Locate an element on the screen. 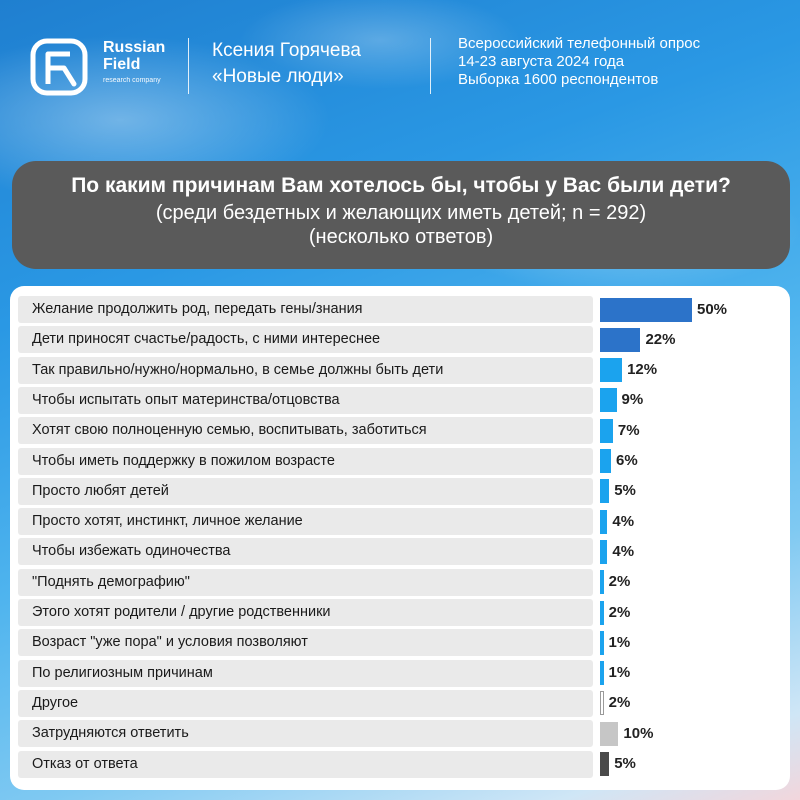  survey-line1: Всероссийский телефонный опрос is located at coordinates (579, 43).